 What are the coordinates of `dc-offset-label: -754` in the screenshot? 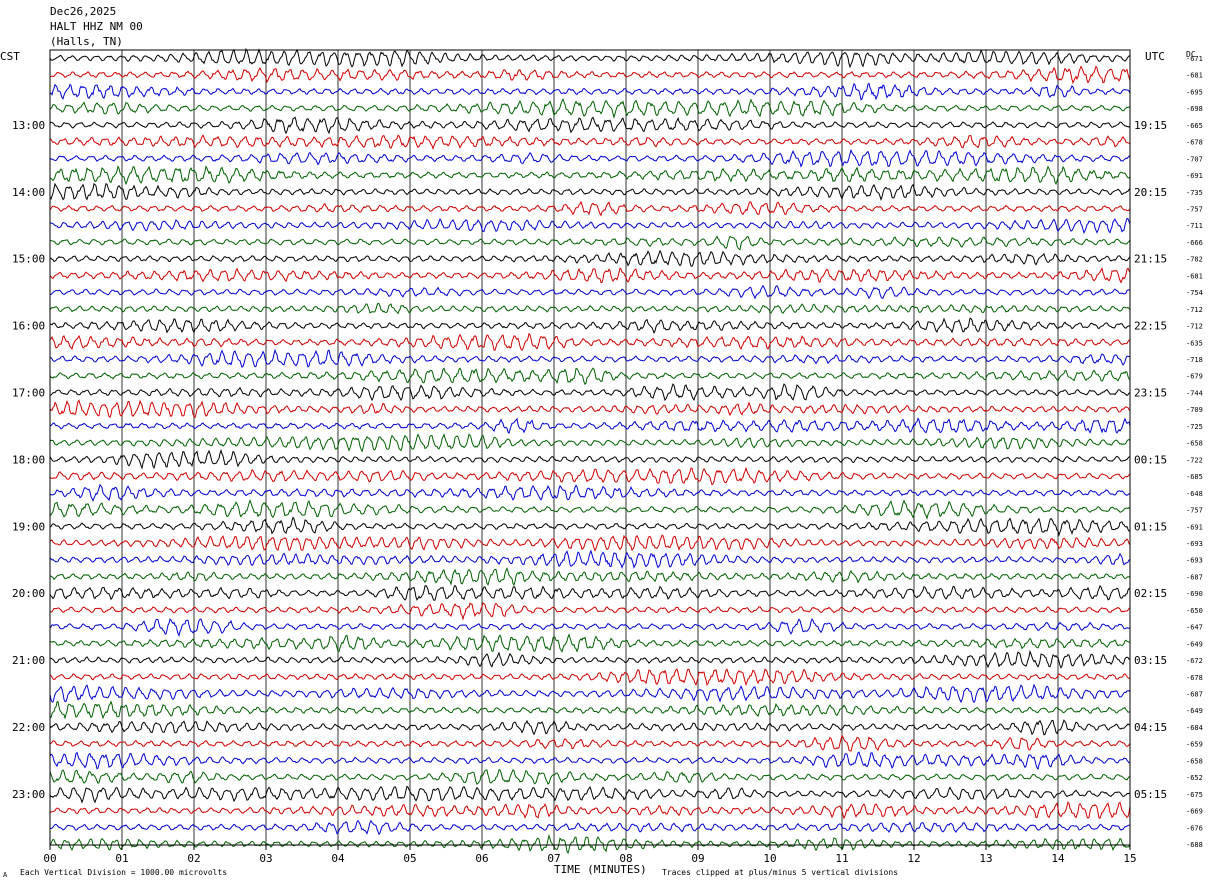 It's located at (1194, 293).